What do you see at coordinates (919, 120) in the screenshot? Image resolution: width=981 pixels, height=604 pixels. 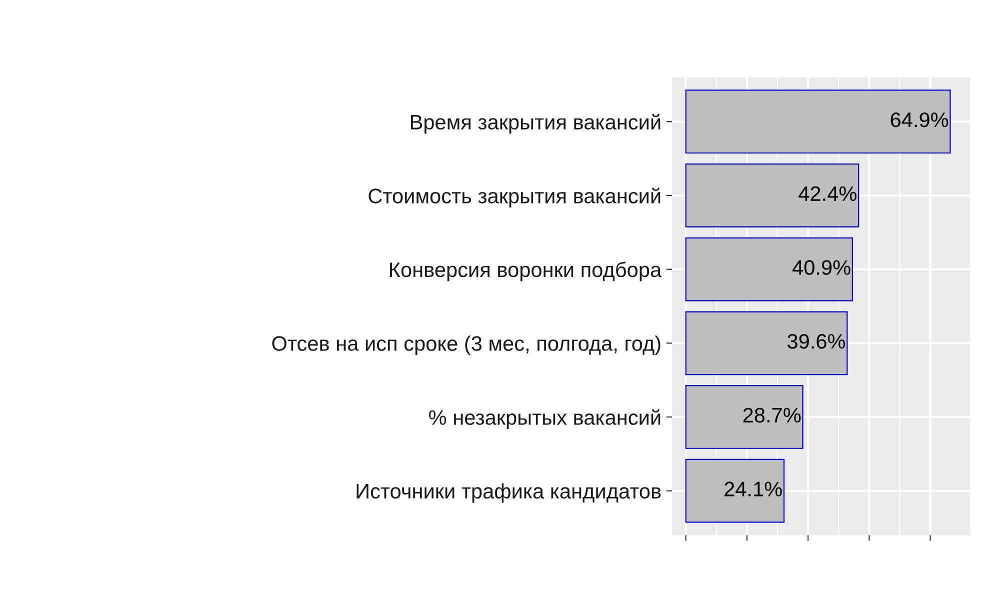 I see `data-label: 64.9%` at bounding box center [919, 120].